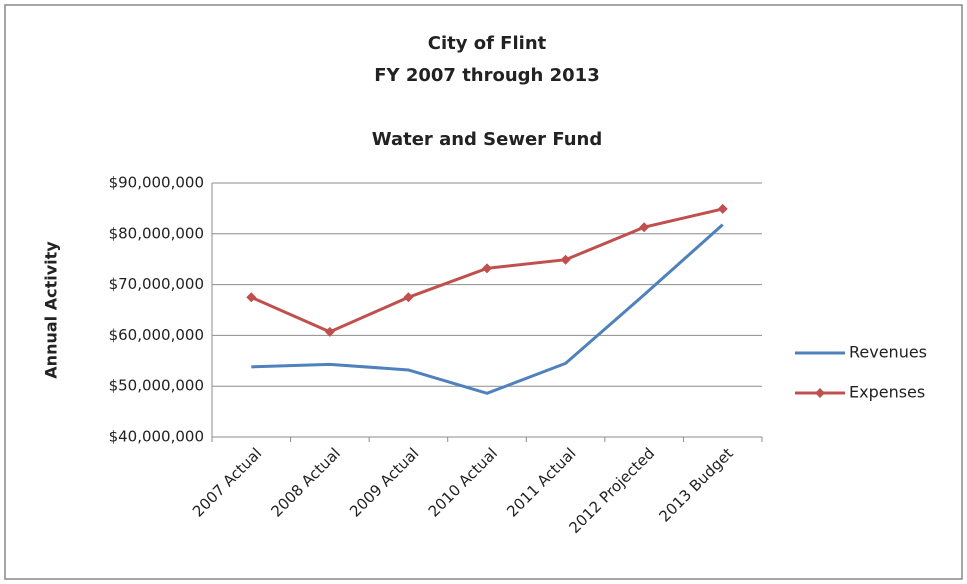  Describe the element at coordinates (487, 75) in the screenshot. I see `chart-title: FY 2007 through 2013` at that location.